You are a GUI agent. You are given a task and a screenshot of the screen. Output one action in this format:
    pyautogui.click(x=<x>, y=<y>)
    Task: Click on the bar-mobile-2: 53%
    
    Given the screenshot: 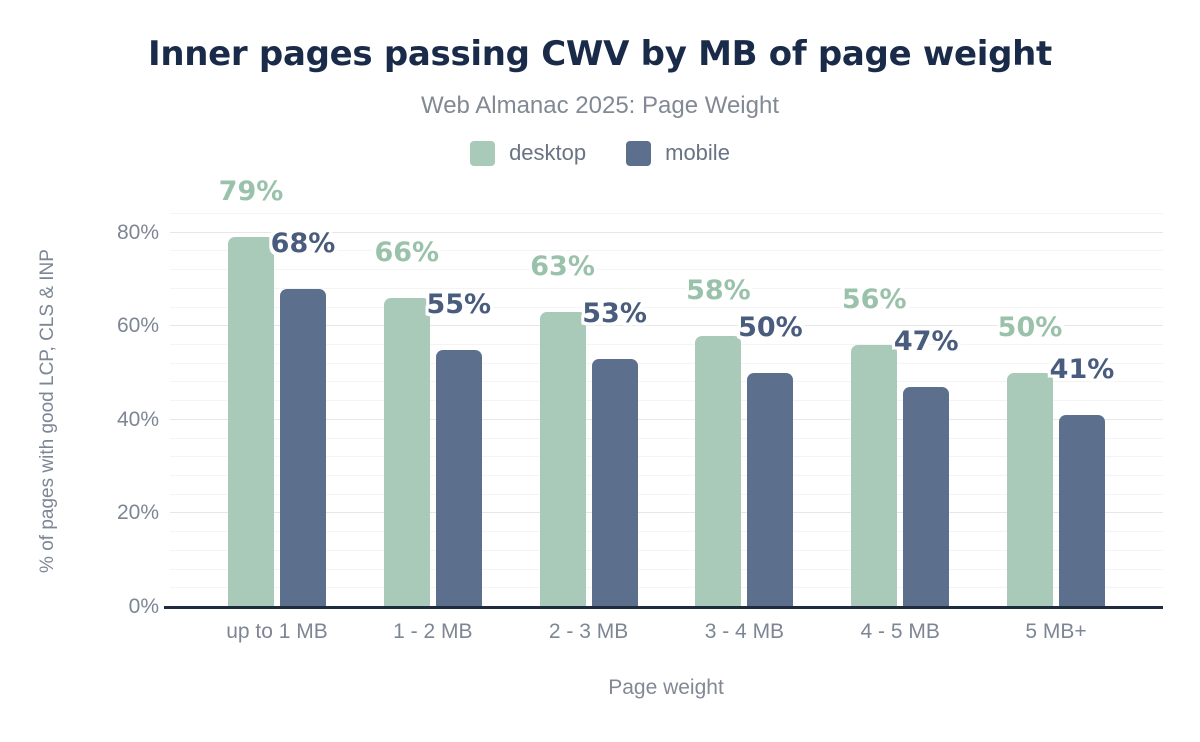 What is the action you would take?
    pyautogui.click(x=614, y=410)
    